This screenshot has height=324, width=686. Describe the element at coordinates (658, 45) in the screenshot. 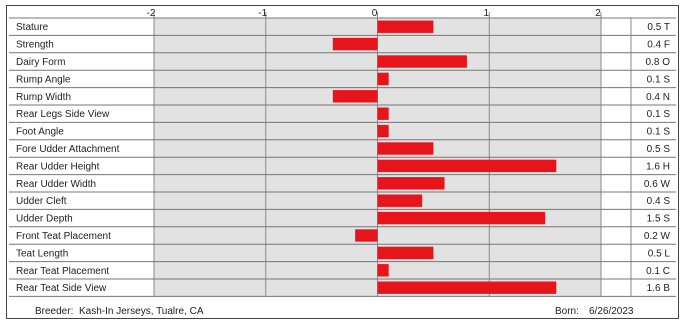

I see `value-label: 0.4 F` at that location.